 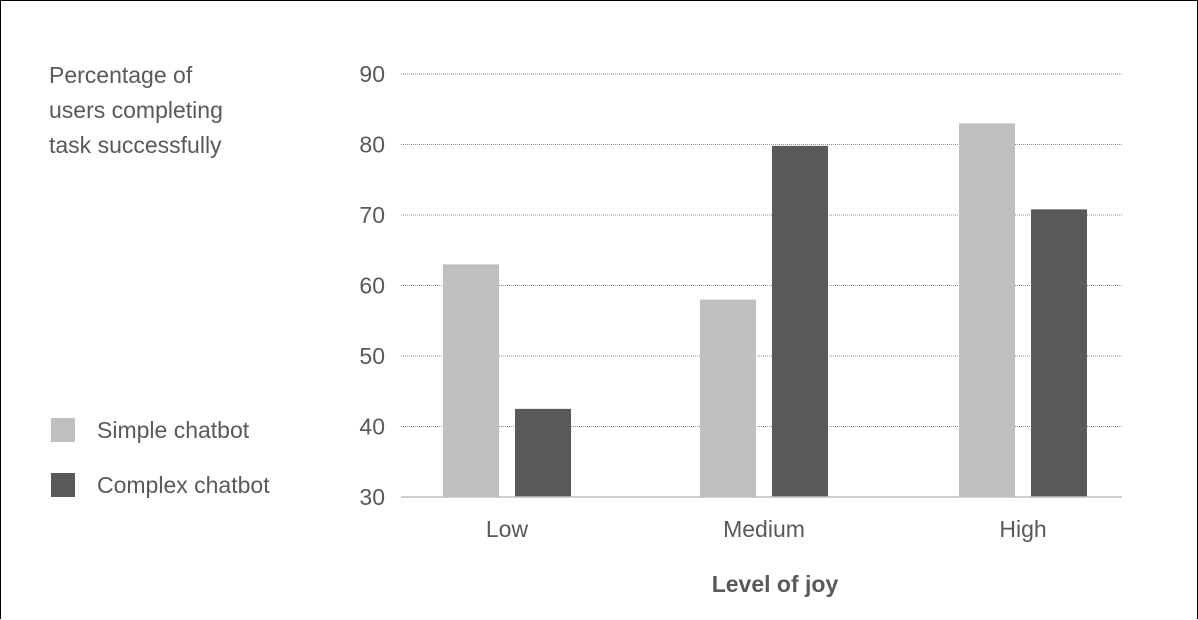 What do you see at coordinates (372, 145) in the screenshot?
I see `y-tick-label: 80` at bounding box center [372, 145].